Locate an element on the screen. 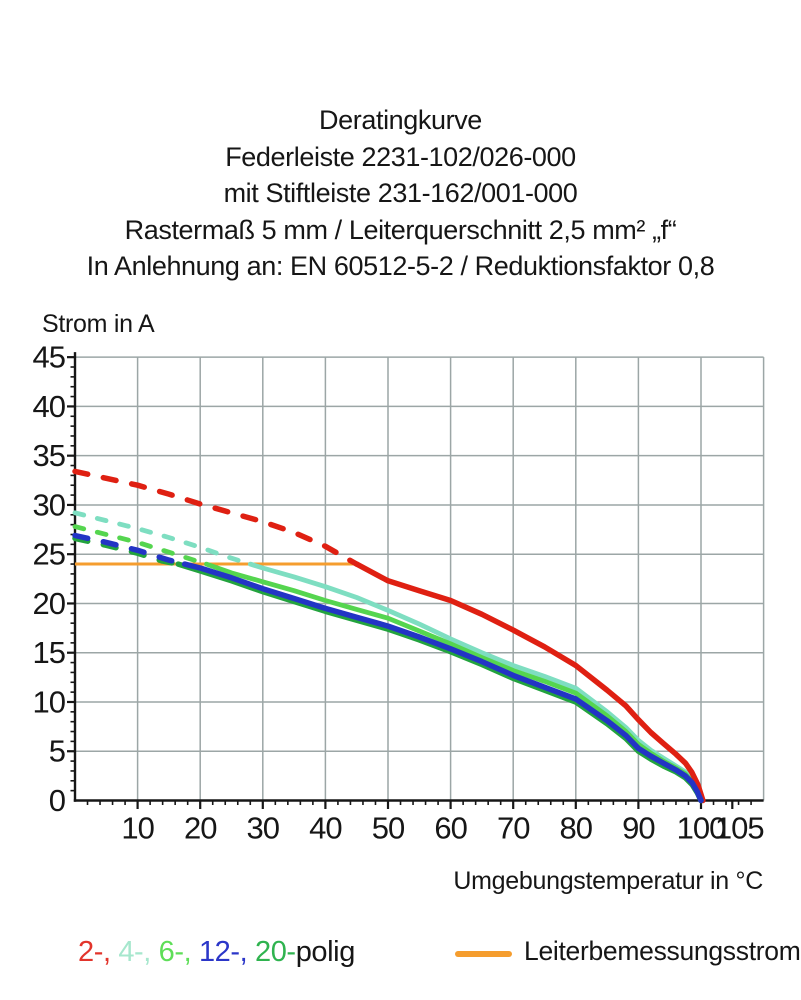  y-tick-label: 0 is located at coordinates (57, 800).